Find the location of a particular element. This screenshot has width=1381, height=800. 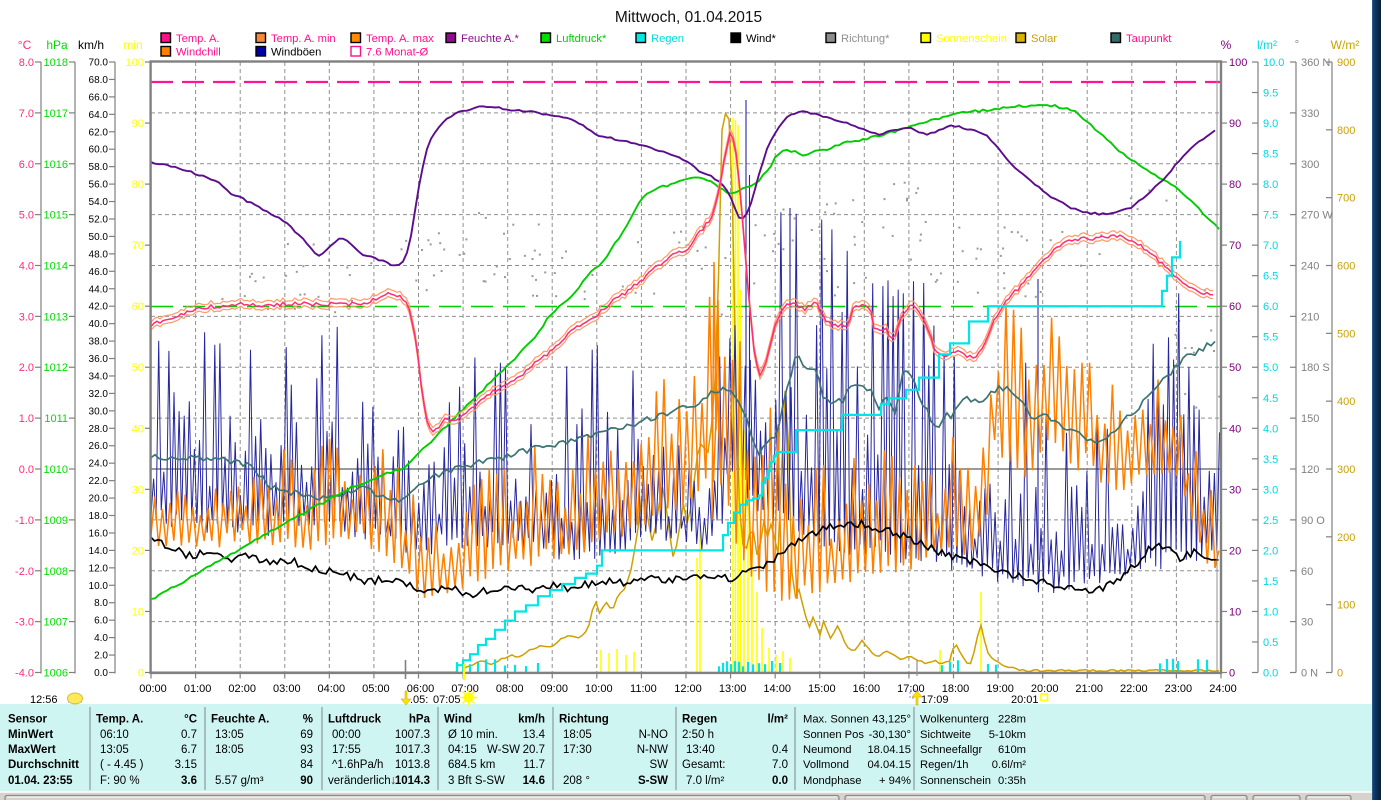

svg-text: 1012 is located at coordinates (56, 368).